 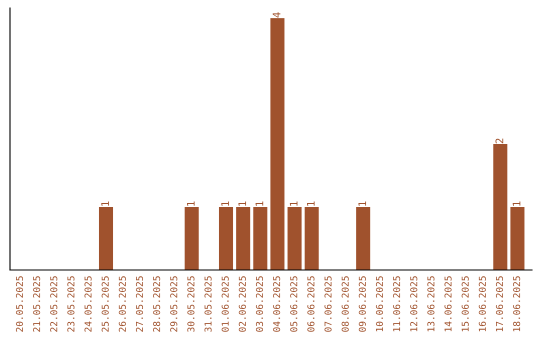 I want to click on x-tick-label: 25.05.2025, so click(x=105, y=304).